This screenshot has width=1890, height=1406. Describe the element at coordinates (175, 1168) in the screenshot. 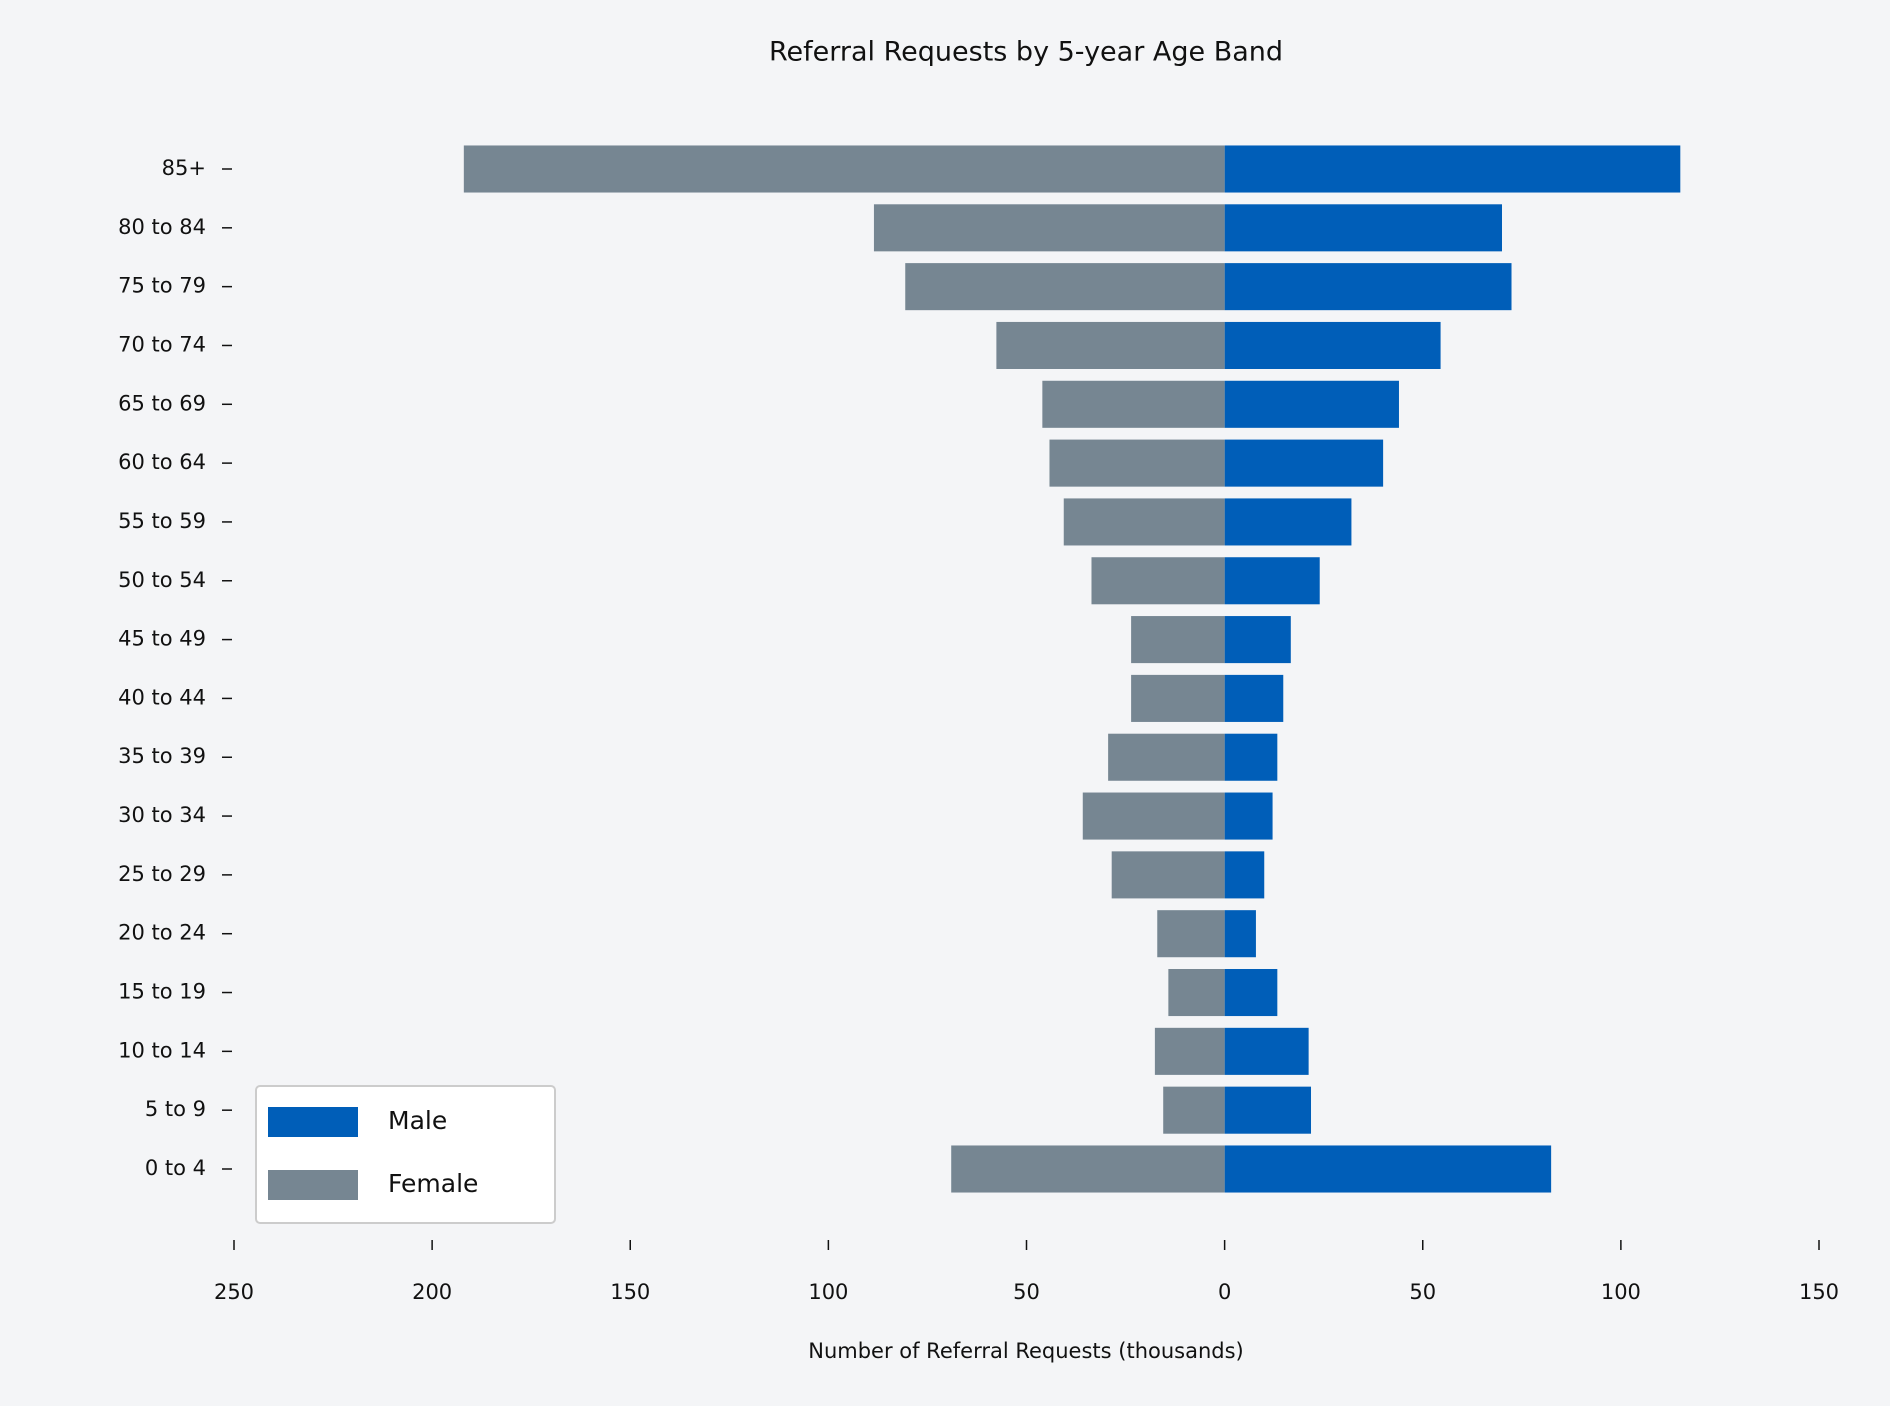

I see `y-tick-label: 0 to 4` at that location.